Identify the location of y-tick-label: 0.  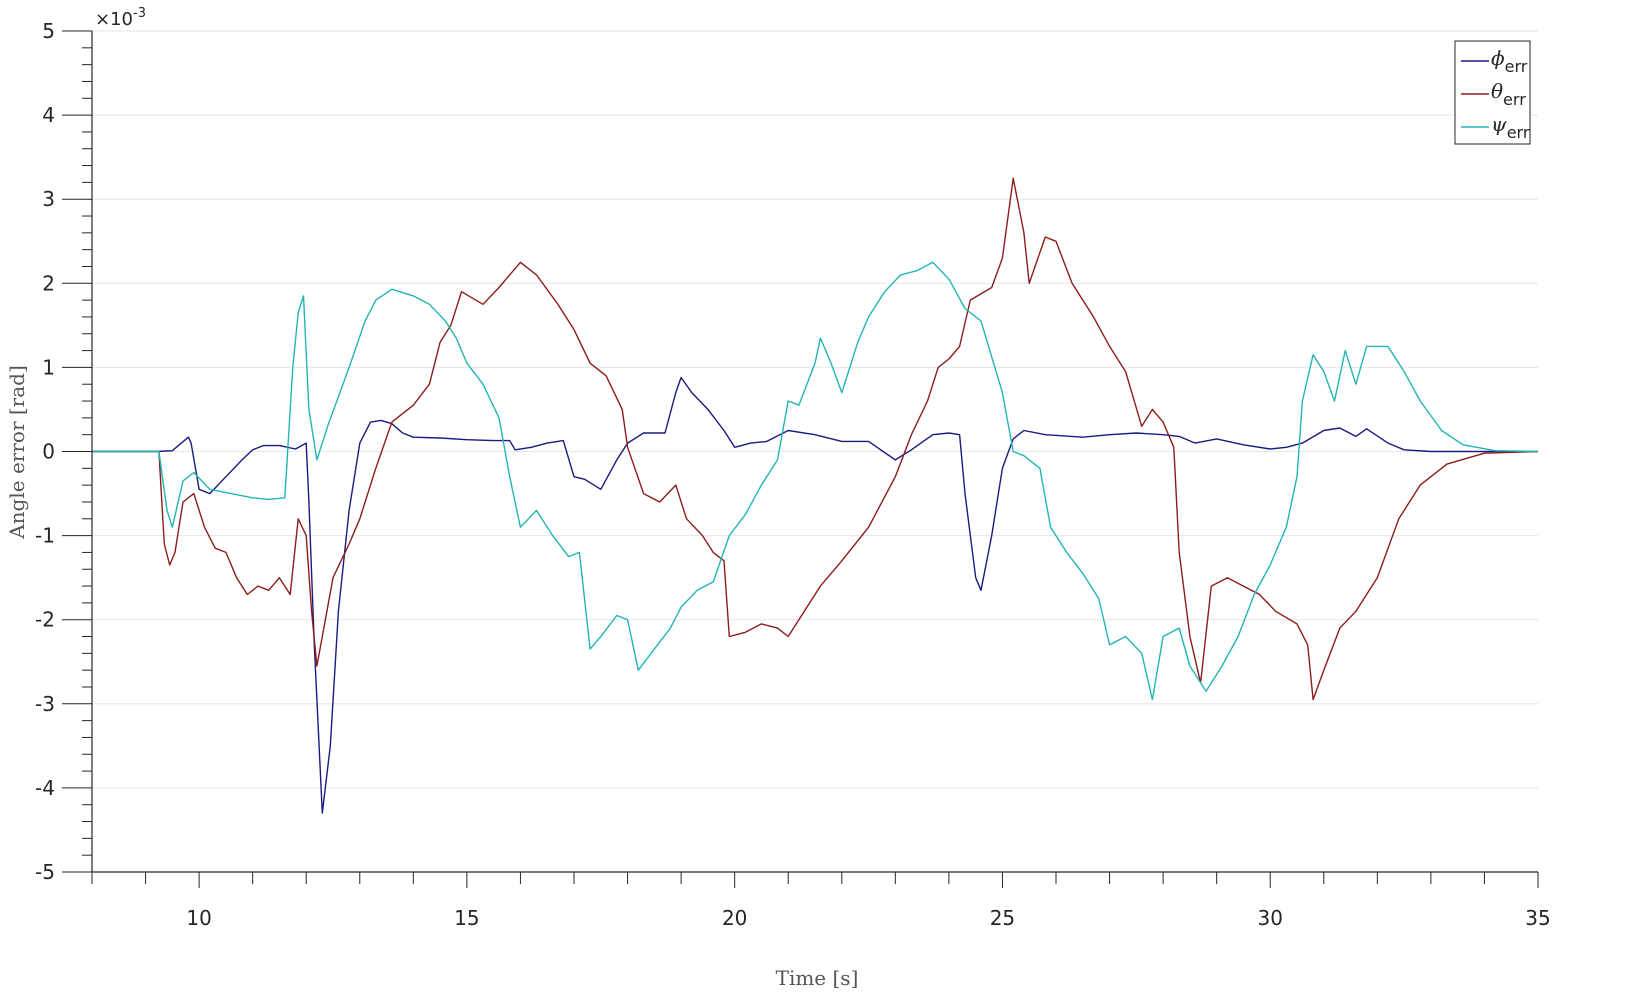
(48, 452).